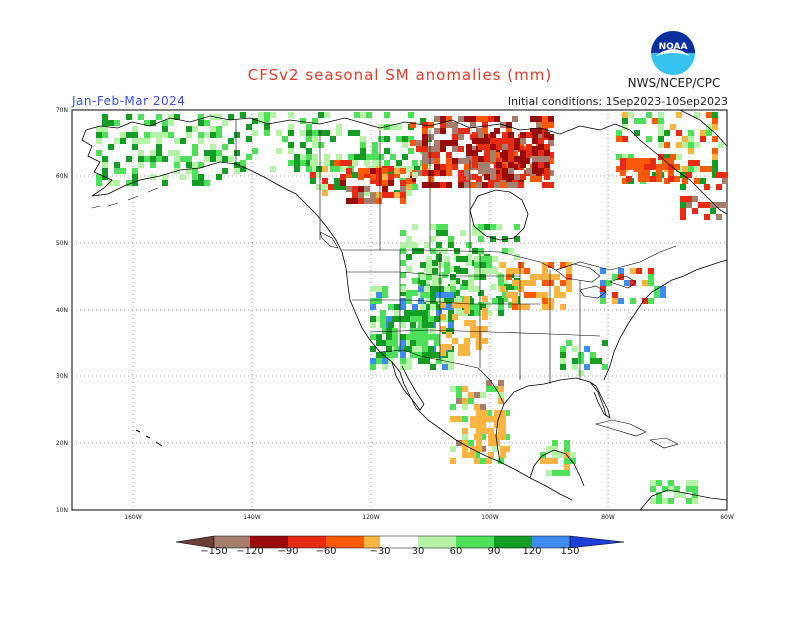  Describe the element at coordinates (673, 47) in the screenshot. I see `logo-text: NOAA` at that location.